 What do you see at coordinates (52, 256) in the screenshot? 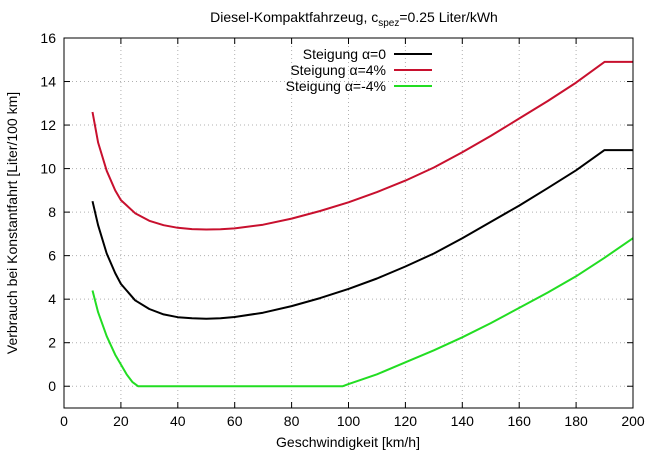
I see `y-tick-label: 6` at bounding box center [52, 256].